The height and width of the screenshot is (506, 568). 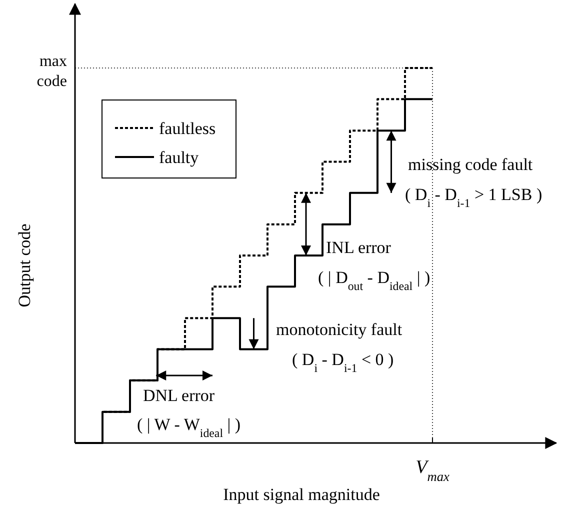 What do you see at coordinates (473, 197) in the screenshot?
I see `annotation: ( D$_{i}$ - D$_{i-1}$ > 1 LSB )` at bounding box center [473, 197].